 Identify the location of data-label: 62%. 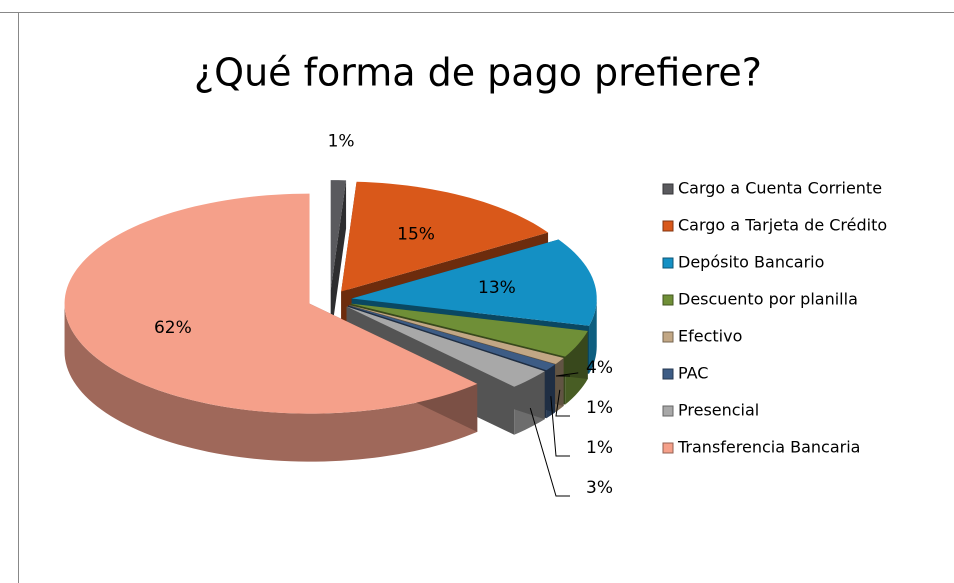
(173, 328).